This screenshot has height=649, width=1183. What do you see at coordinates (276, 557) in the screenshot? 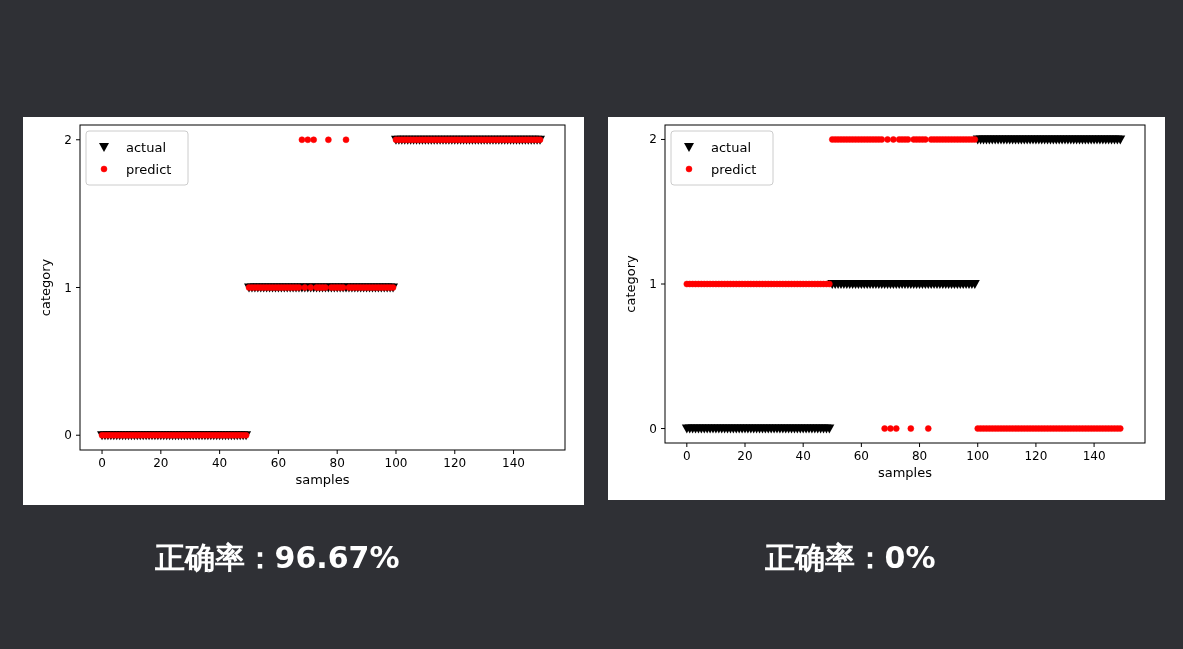
I see `text: 正确率：96.67%` at bounding box center [276, 557].